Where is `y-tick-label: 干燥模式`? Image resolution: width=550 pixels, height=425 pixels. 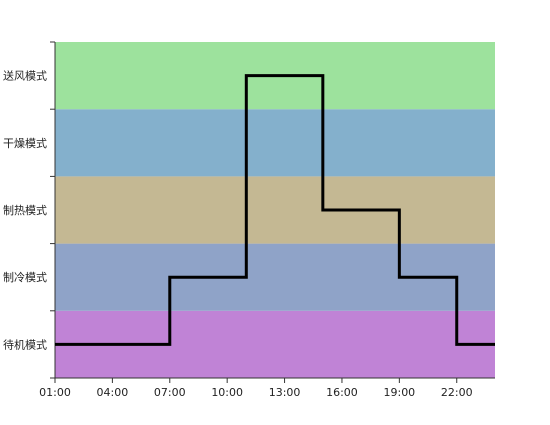 y-tick-label: 干燥模式 is located at coordinates (25, 143).